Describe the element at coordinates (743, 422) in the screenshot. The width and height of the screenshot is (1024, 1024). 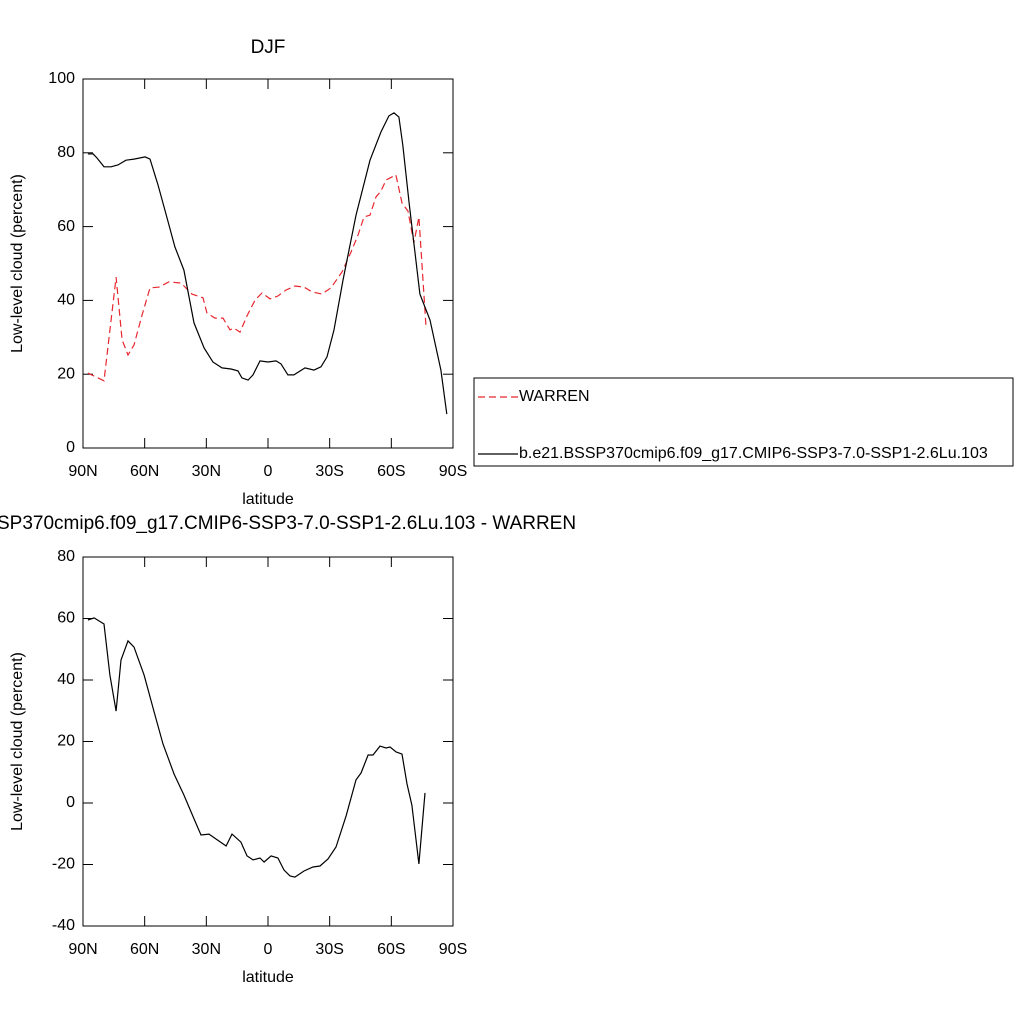
I see `legend-box` at that location.